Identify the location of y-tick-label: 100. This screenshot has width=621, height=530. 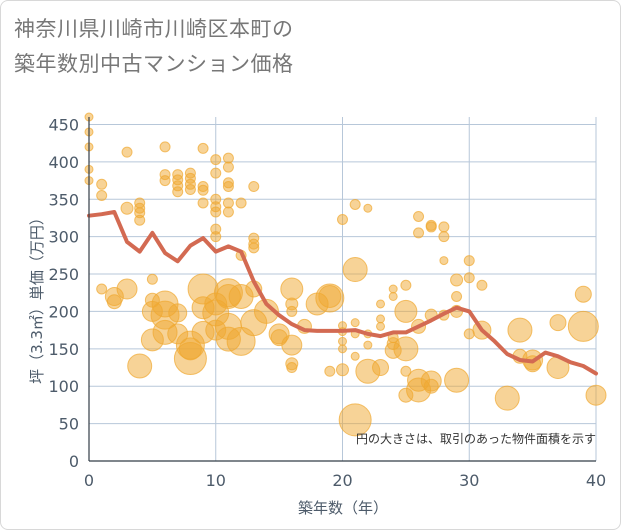
(63, 386).